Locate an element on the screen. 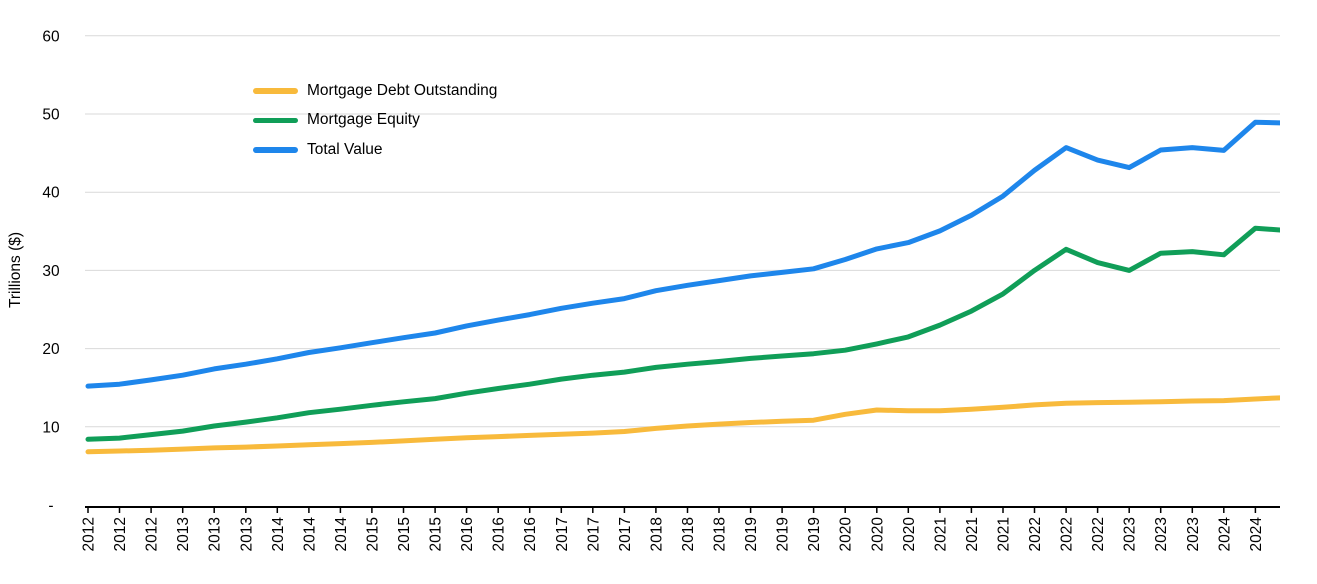 The width and height of the screenshot is (1317, 584). legend-swatch-yellow is located at coordinates (275, 91).